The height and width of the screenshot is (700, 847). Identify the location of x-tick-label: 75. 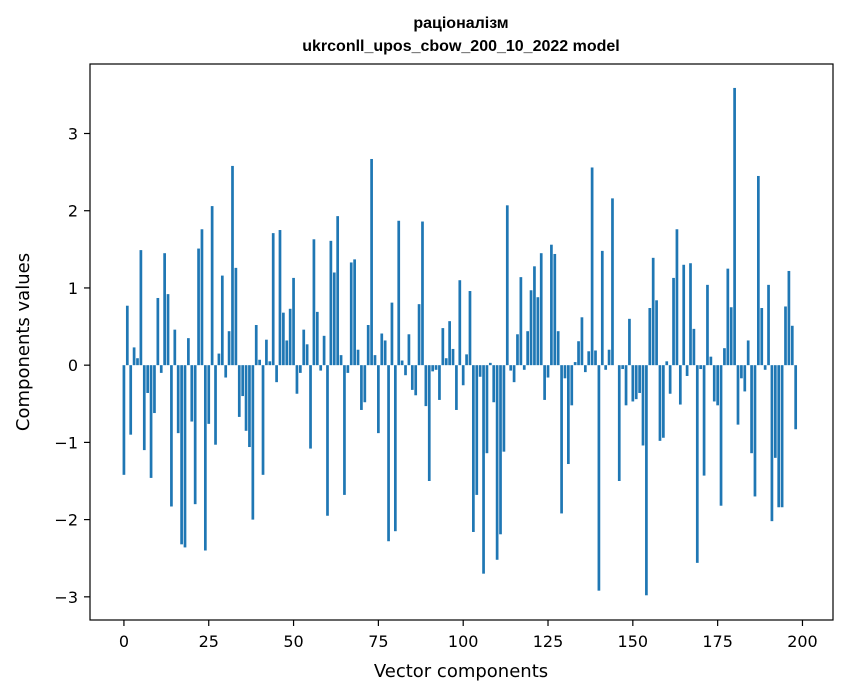
(378, 641).